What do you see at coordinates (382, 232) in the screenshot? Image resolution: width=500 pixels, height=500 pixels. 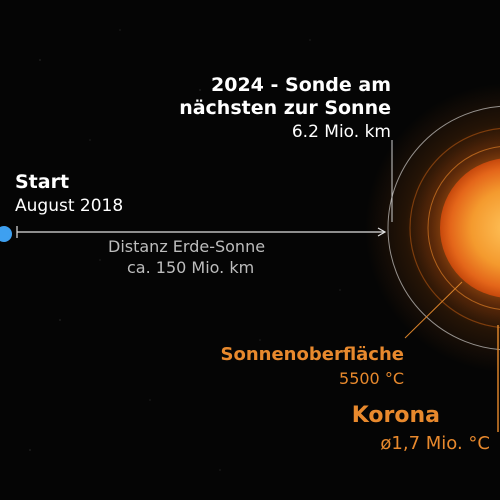 I see `distance-arrow-head` at bounding box center [382, 232].